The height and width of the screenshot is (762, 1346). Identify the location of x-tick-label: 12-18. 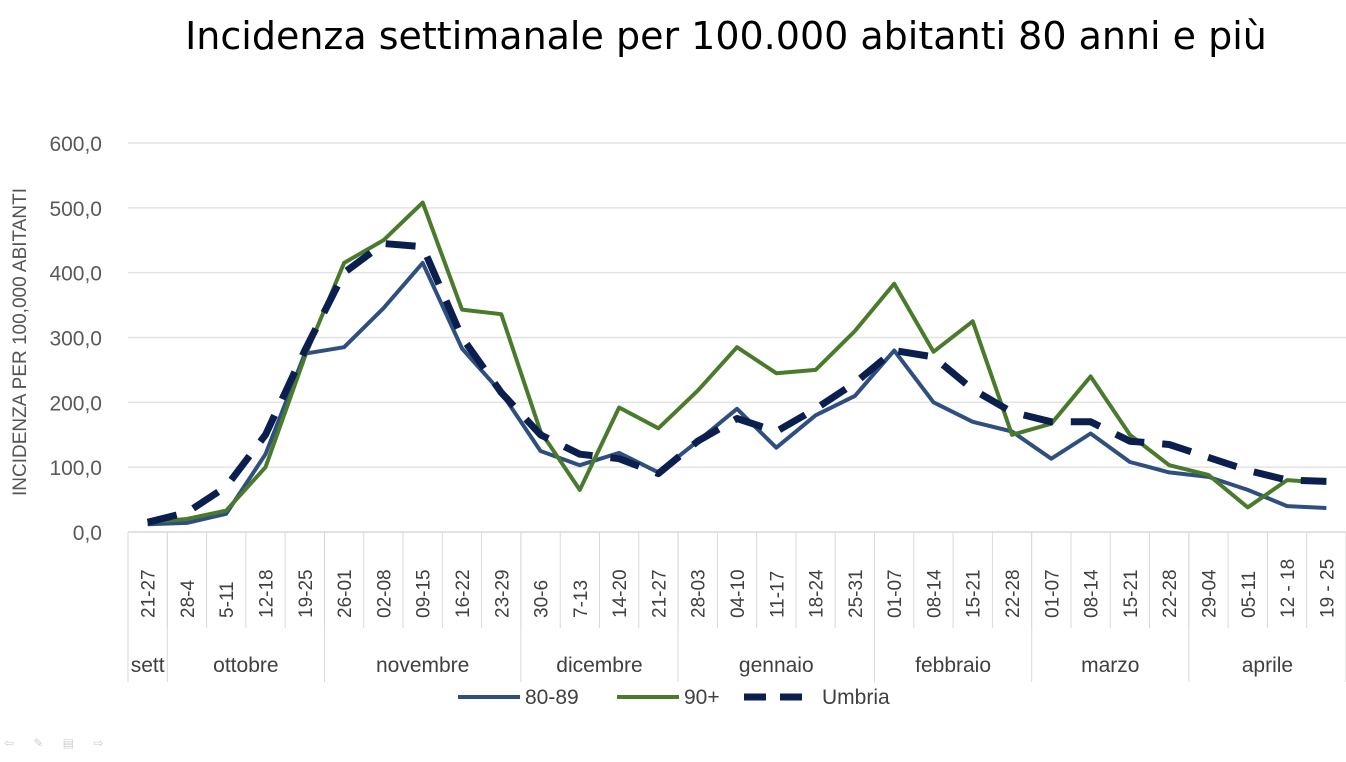
(267, 593).